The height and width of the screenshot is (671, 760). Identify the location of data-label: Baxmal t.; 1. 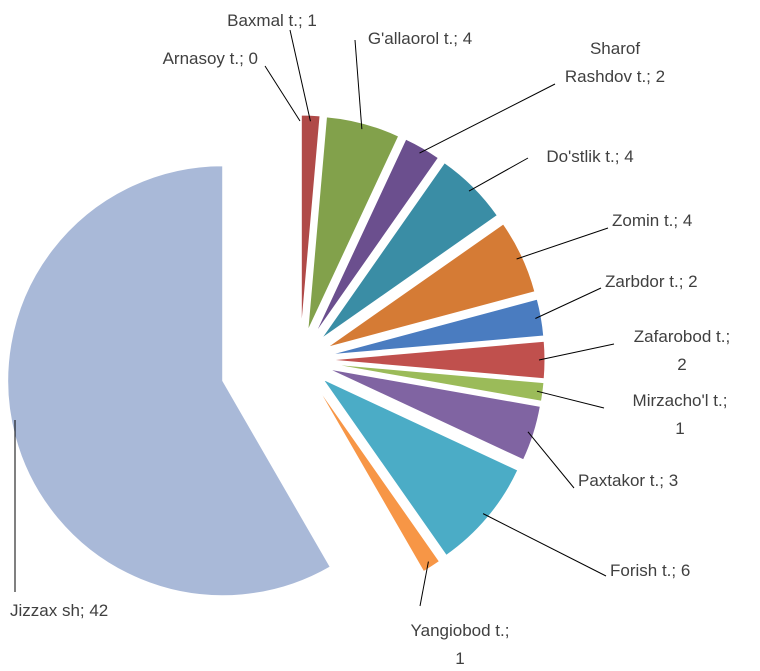
(272, 20).